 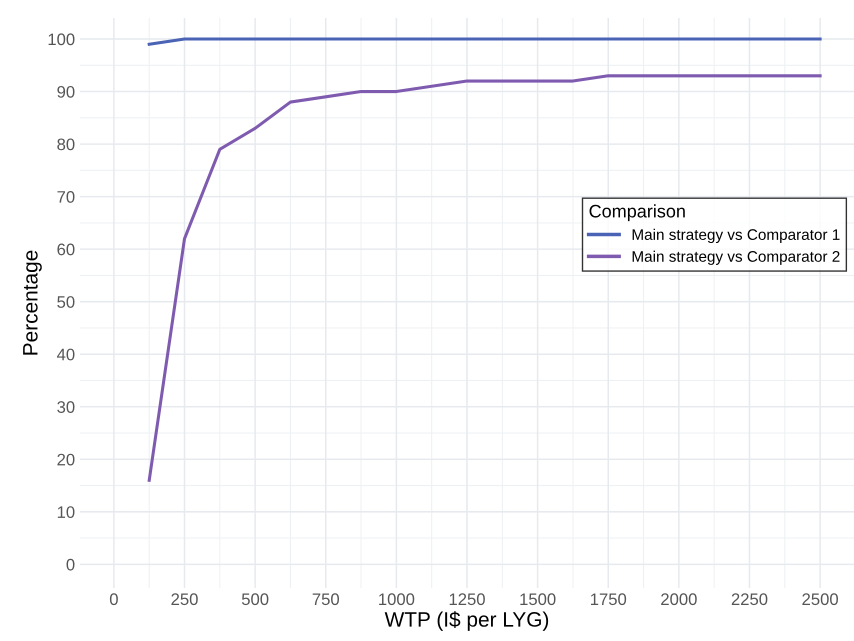 What do you see at coordinates (65, 92) in the screenshot?
I see `y-tick-label: 90` at bounding box center [65, 92].